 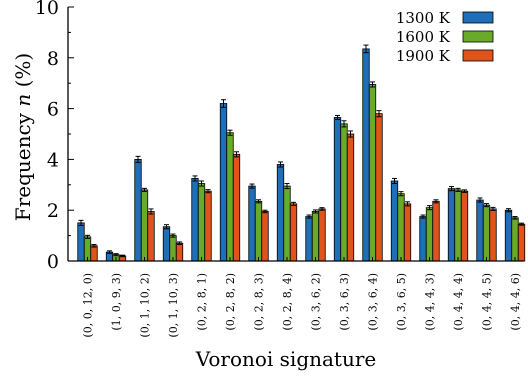 What do you see at coordinates (88, 305) in the screenshot?
I see `x-tick-label: (0, 0, 12, 0)` at bounding box center [88, 305].